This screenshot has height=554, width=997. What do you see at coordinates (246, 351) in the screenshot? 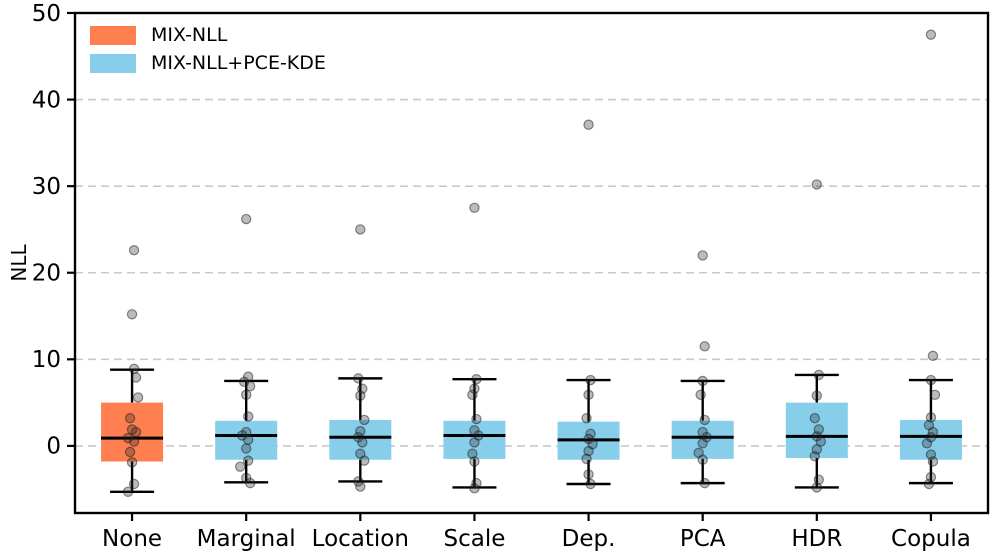
I see `boxplot-marginal` at bounding box center [246, 351].